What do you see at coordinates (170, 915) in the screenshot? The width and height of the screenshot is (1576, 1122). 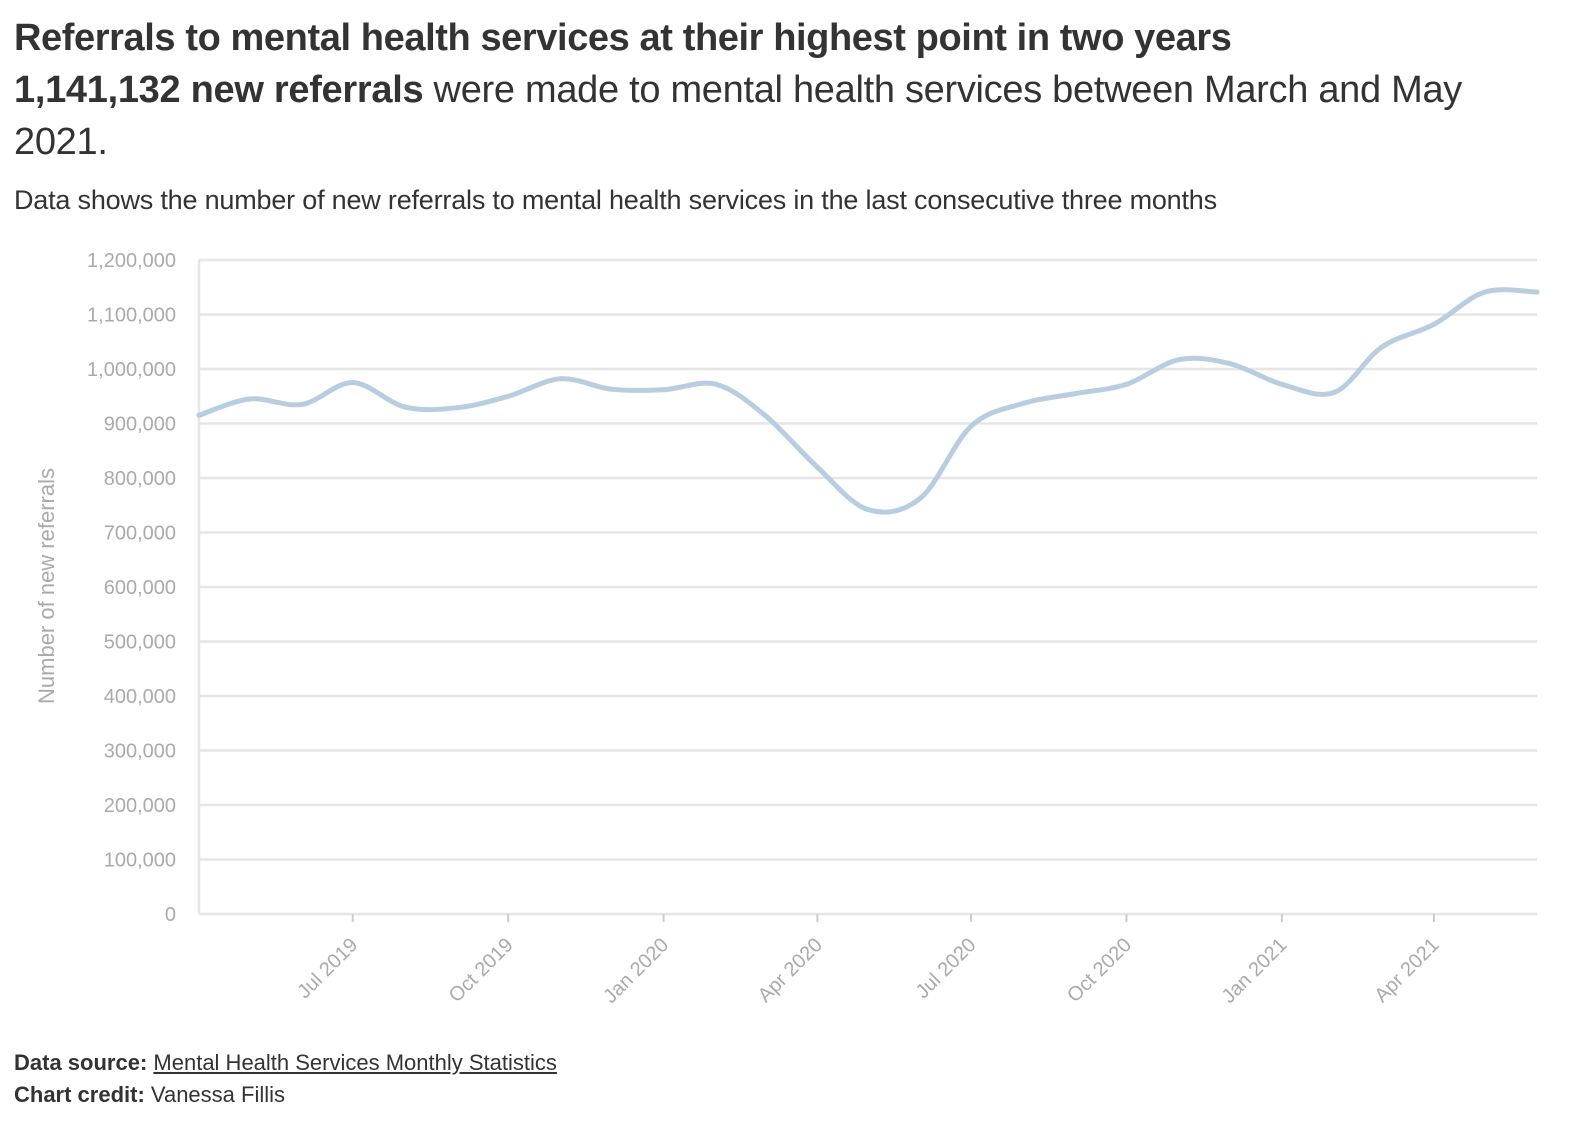 I see `y-tick-label: 0` at bounding box center [170, 915].